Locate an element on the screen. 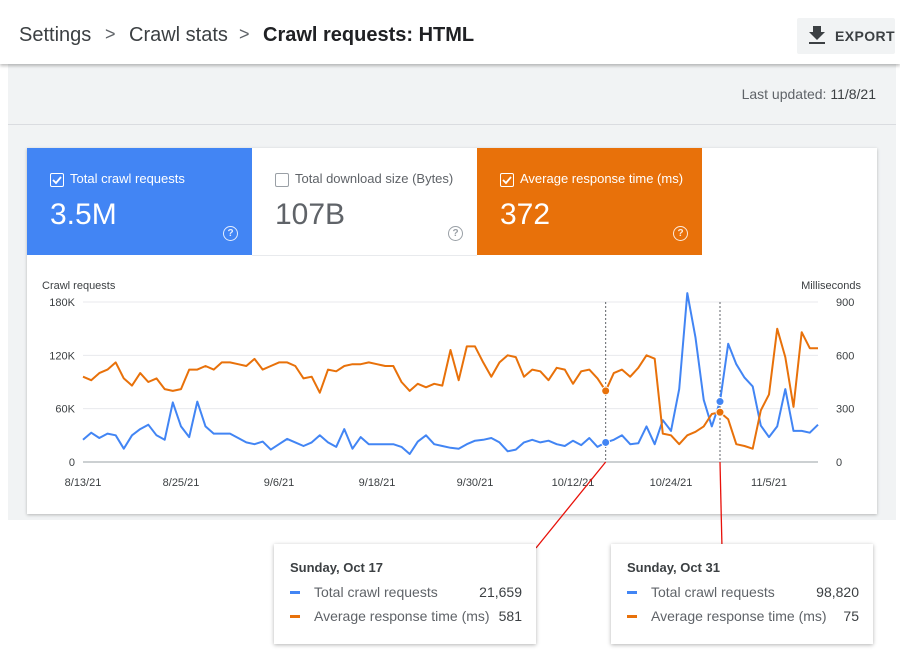 The width and height of the screenshot is (900, 665). export-button: EXPORT is located at coordinates (846, 36).